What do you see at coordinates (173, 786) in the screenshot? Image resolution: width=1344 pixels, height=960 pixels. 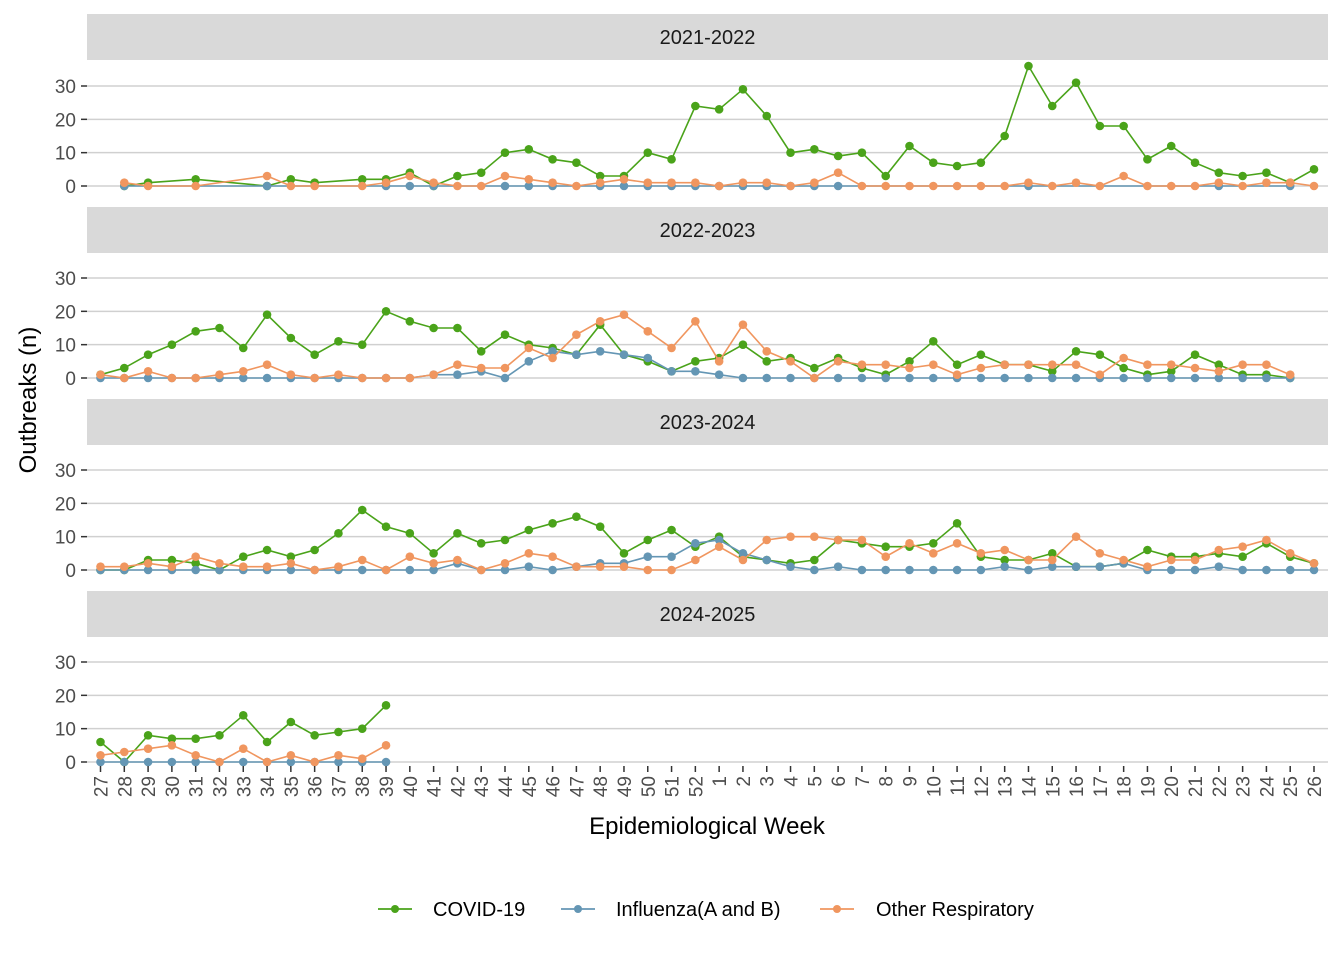 I see `x-tick-label: 30` at bounding box center [173, 786].